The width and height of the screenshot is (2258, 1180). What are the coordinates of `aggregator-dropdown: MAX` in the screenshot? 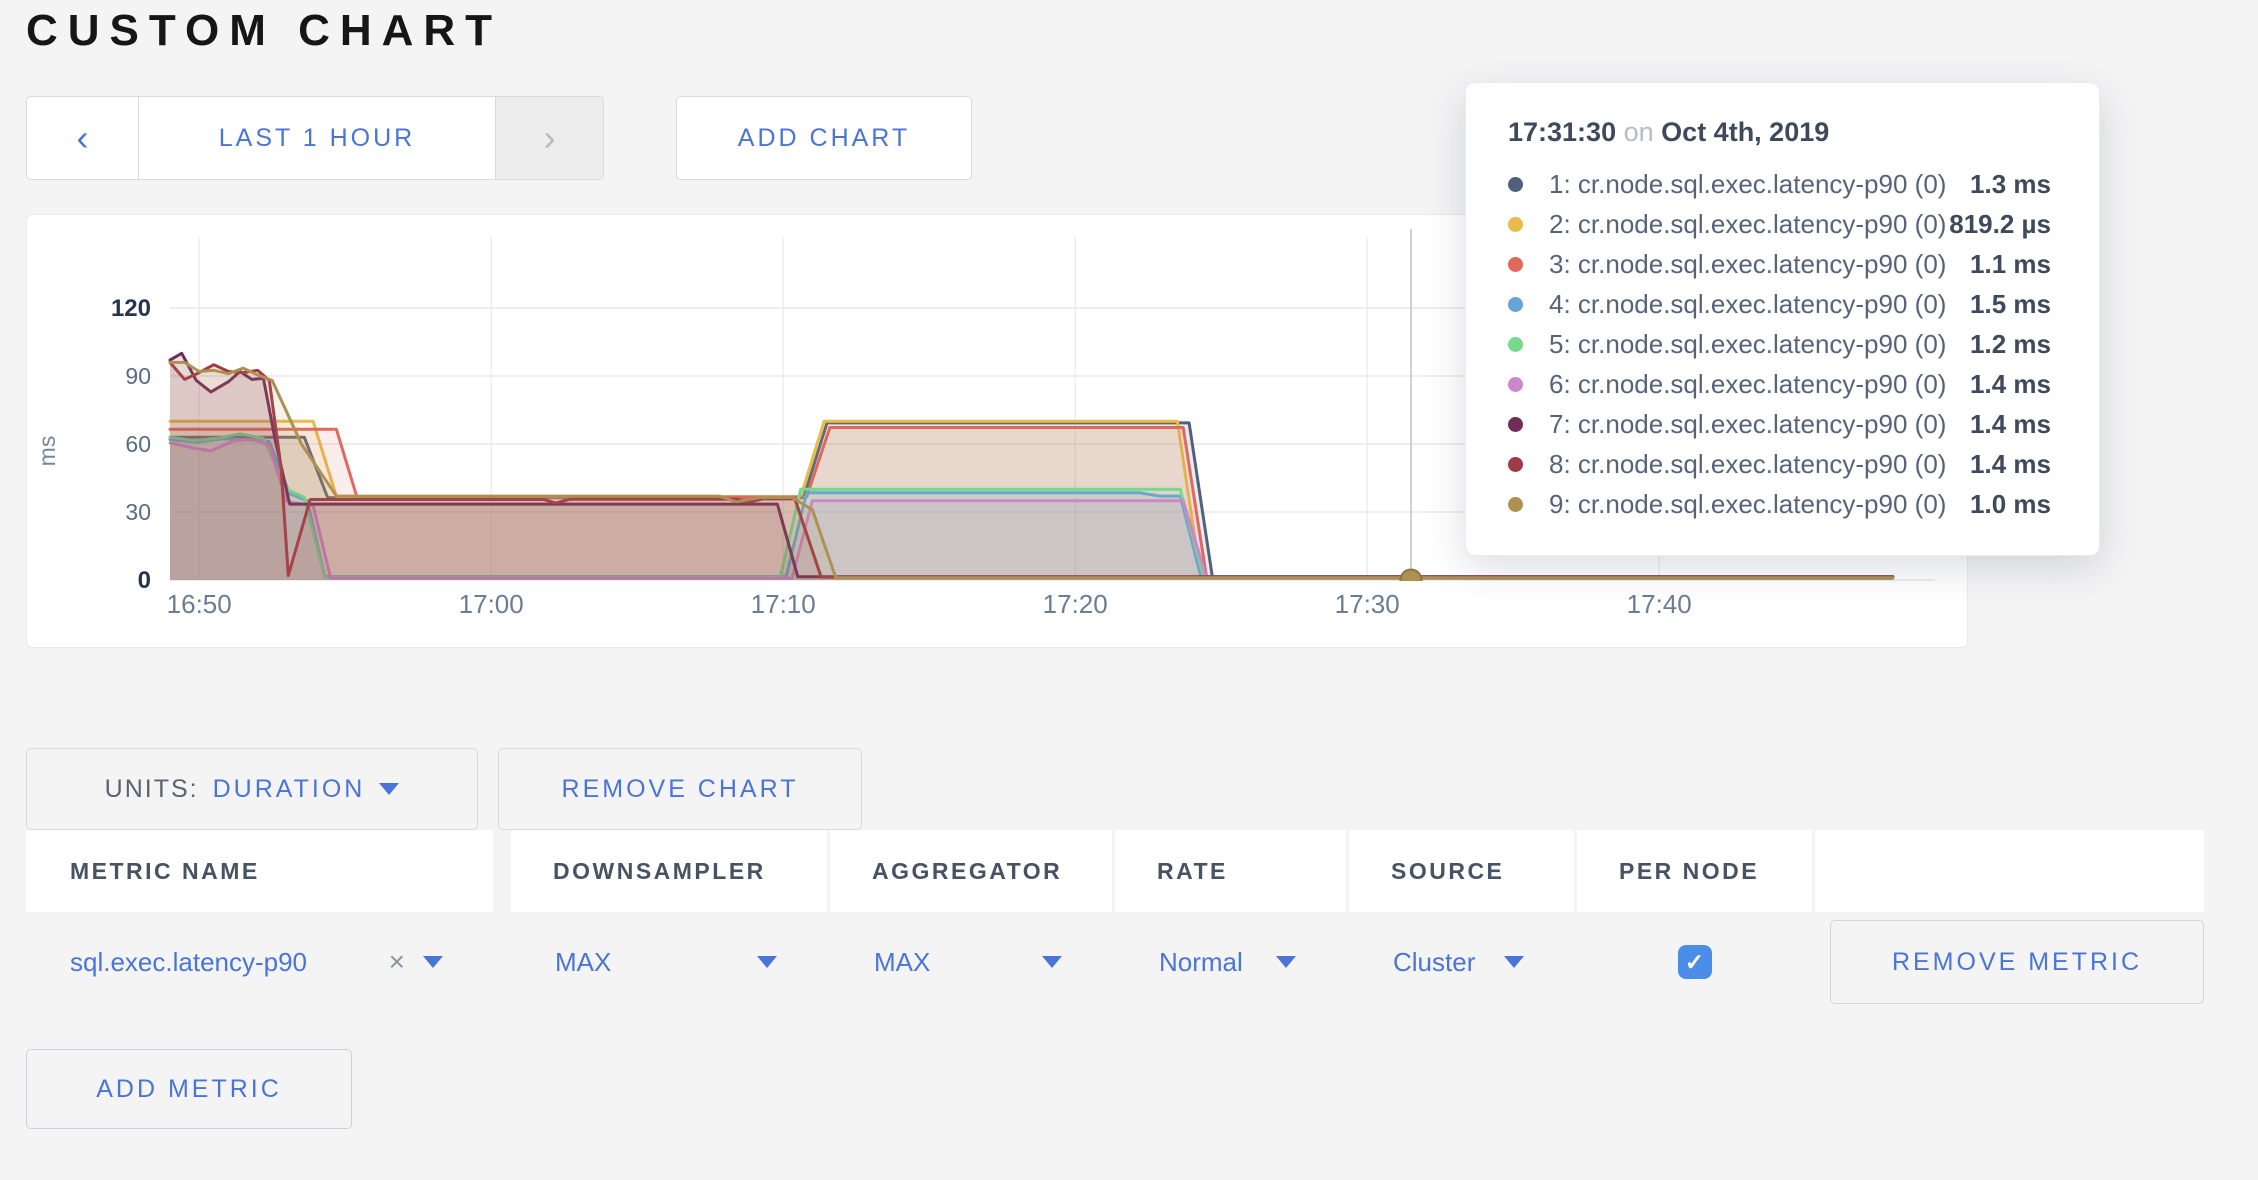 It's located at (971, 962).